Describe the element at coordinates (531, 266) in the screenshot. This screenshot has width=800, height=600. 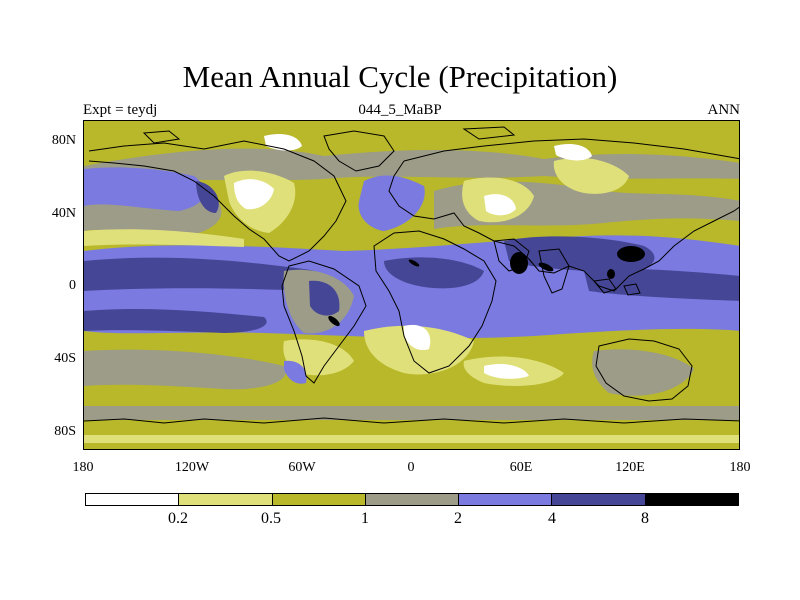
I see `arabia-india-coast` at that location.